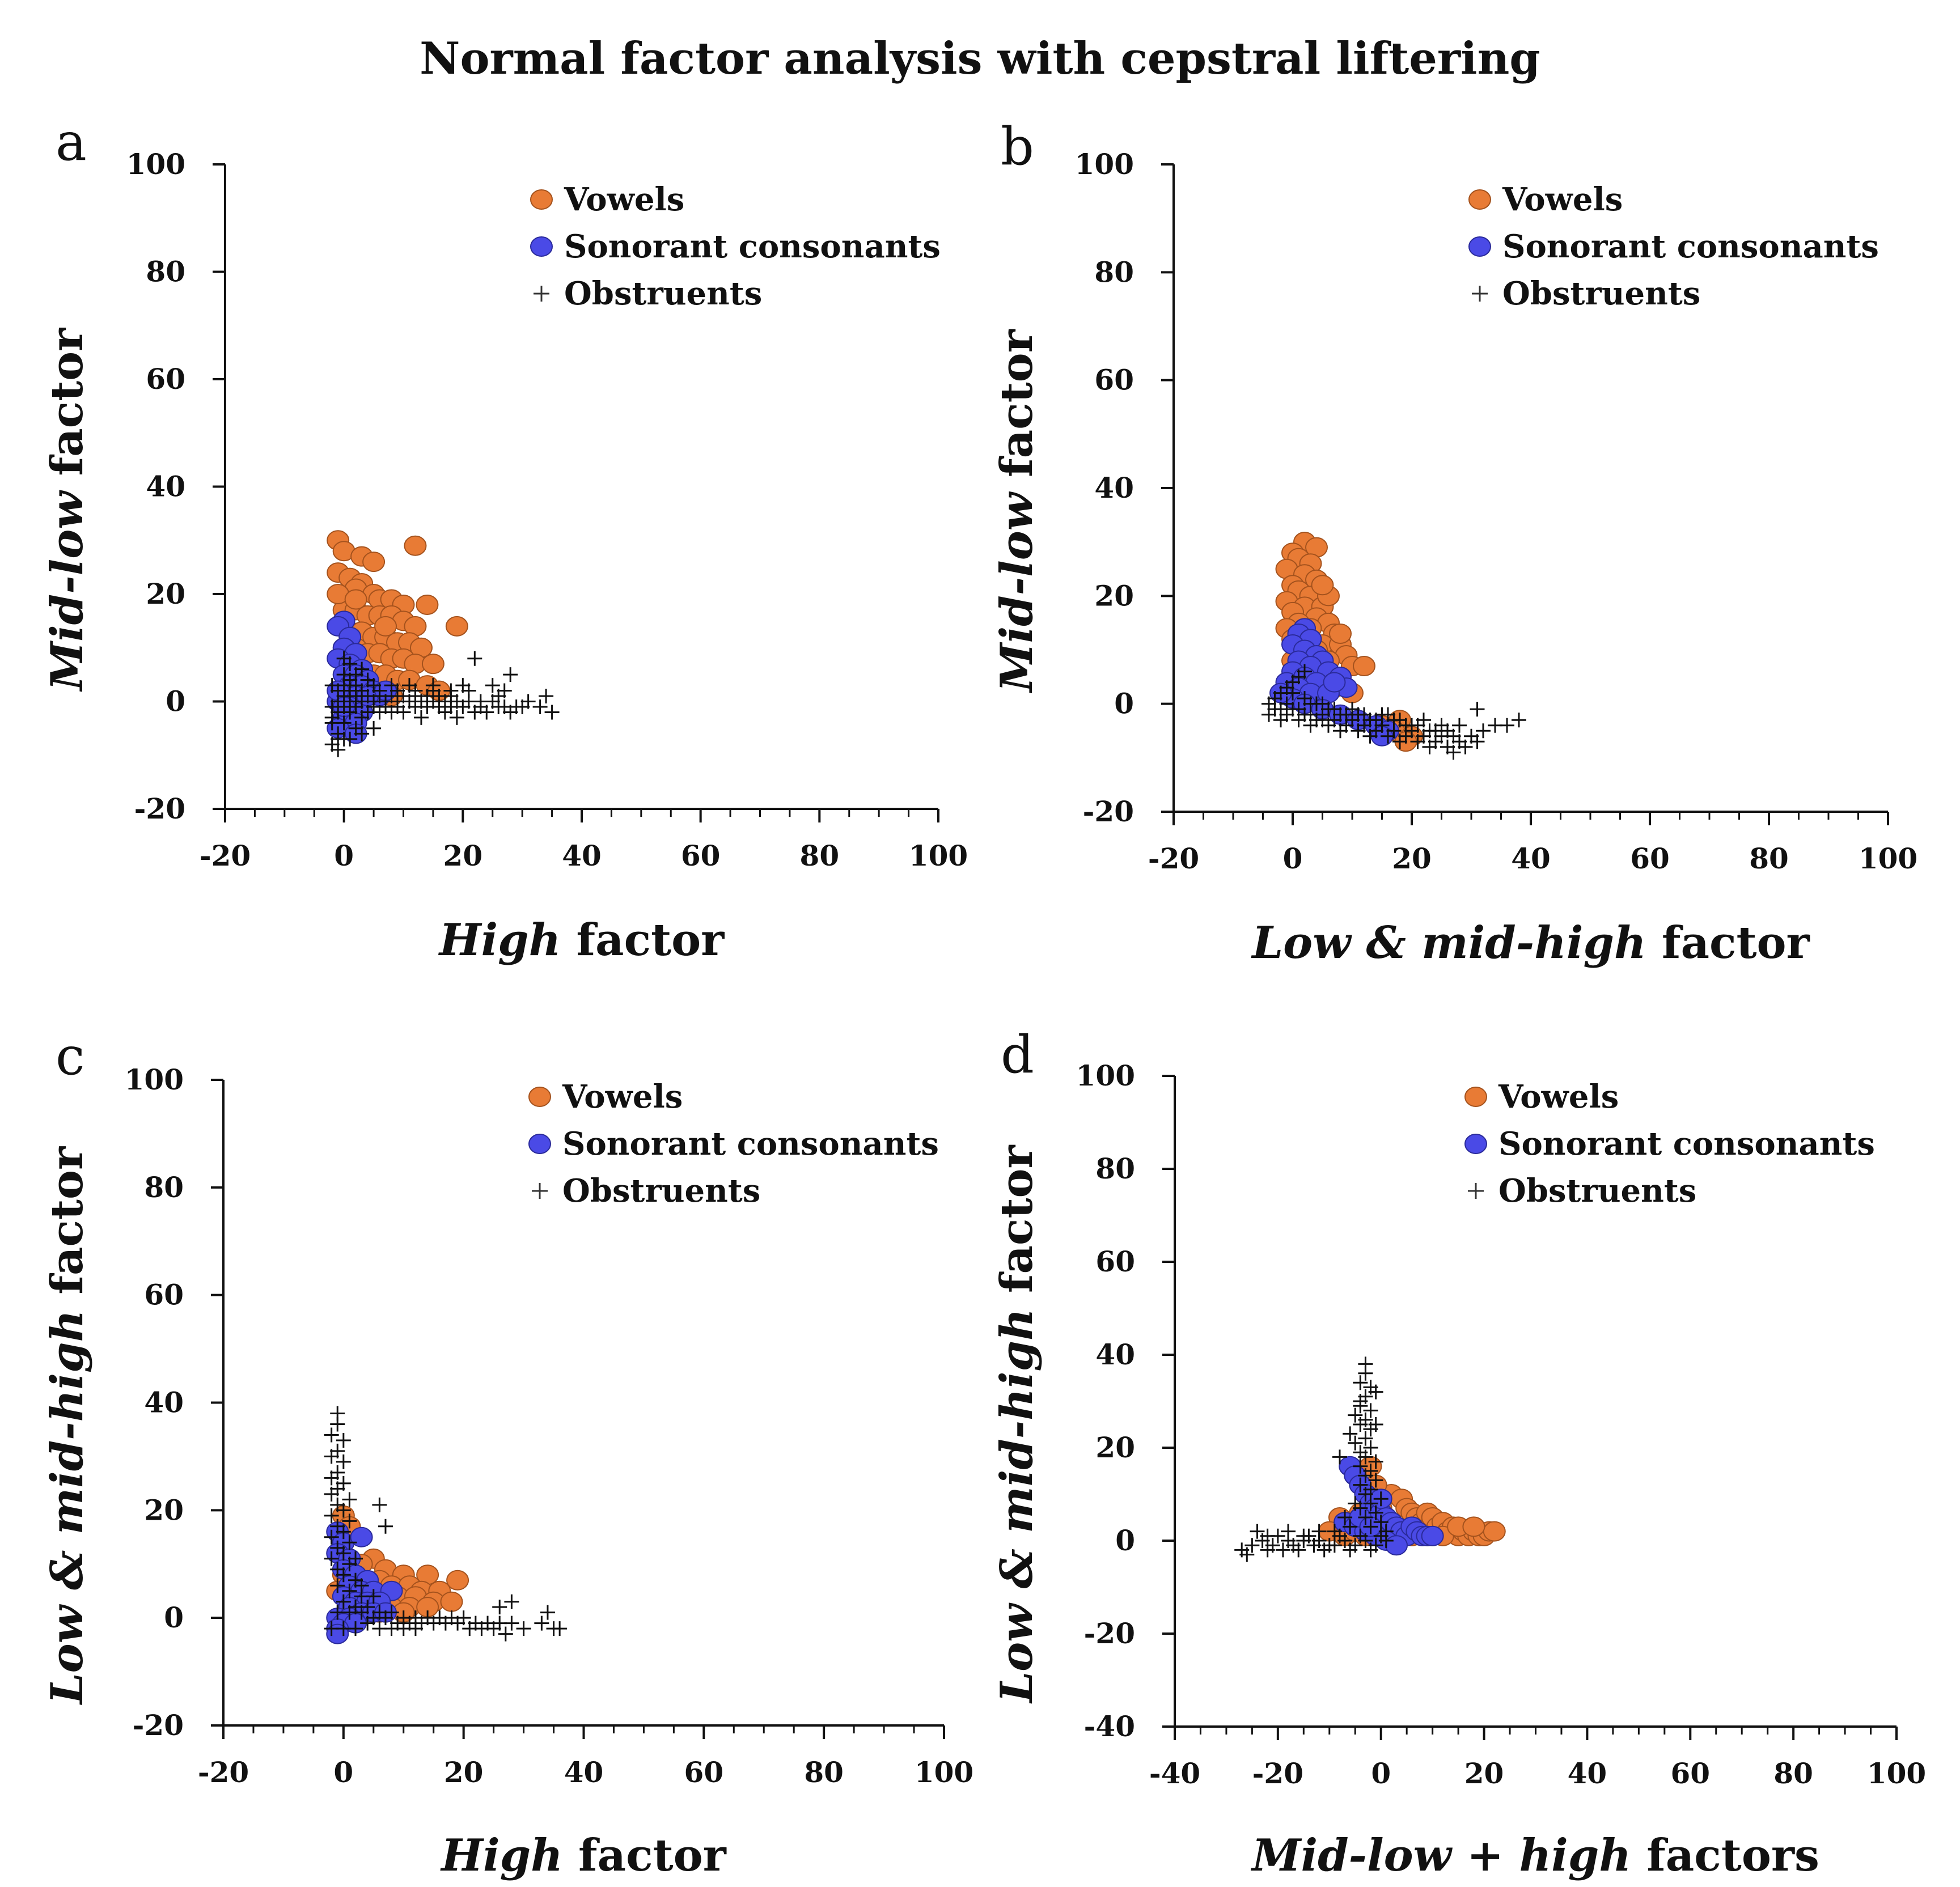 The height and width of the screenshot is (1887, 1960). What do you see at coordinates (500, 940) in the screenshot?
I see `x-axis-label-italic: High` at bounding box center [500, 940].